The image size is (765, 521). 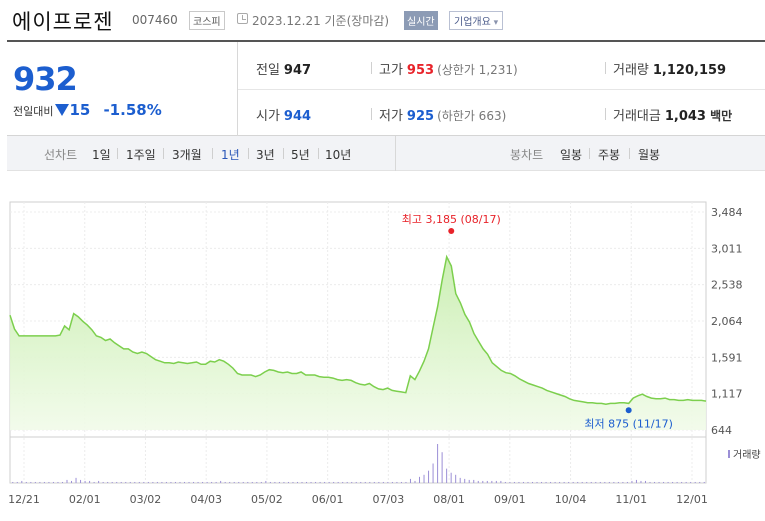 What do you see at coordinates (101, 155) in the screenshot?
I see `period-1d: 1일` at bounding box center [101, 155].